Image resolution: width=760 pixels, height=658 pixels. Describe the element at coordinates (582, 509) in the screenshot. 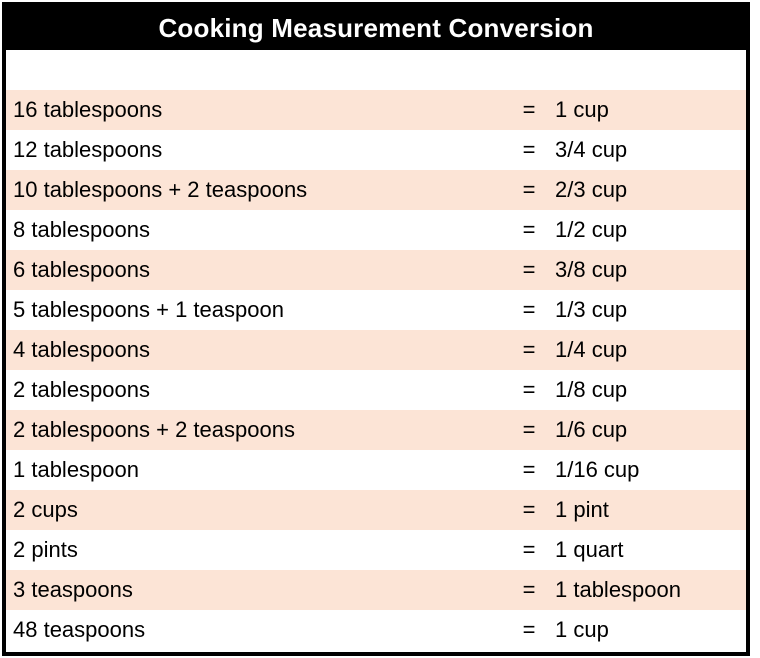

I see `row-to-label: 1 pint` at that location.